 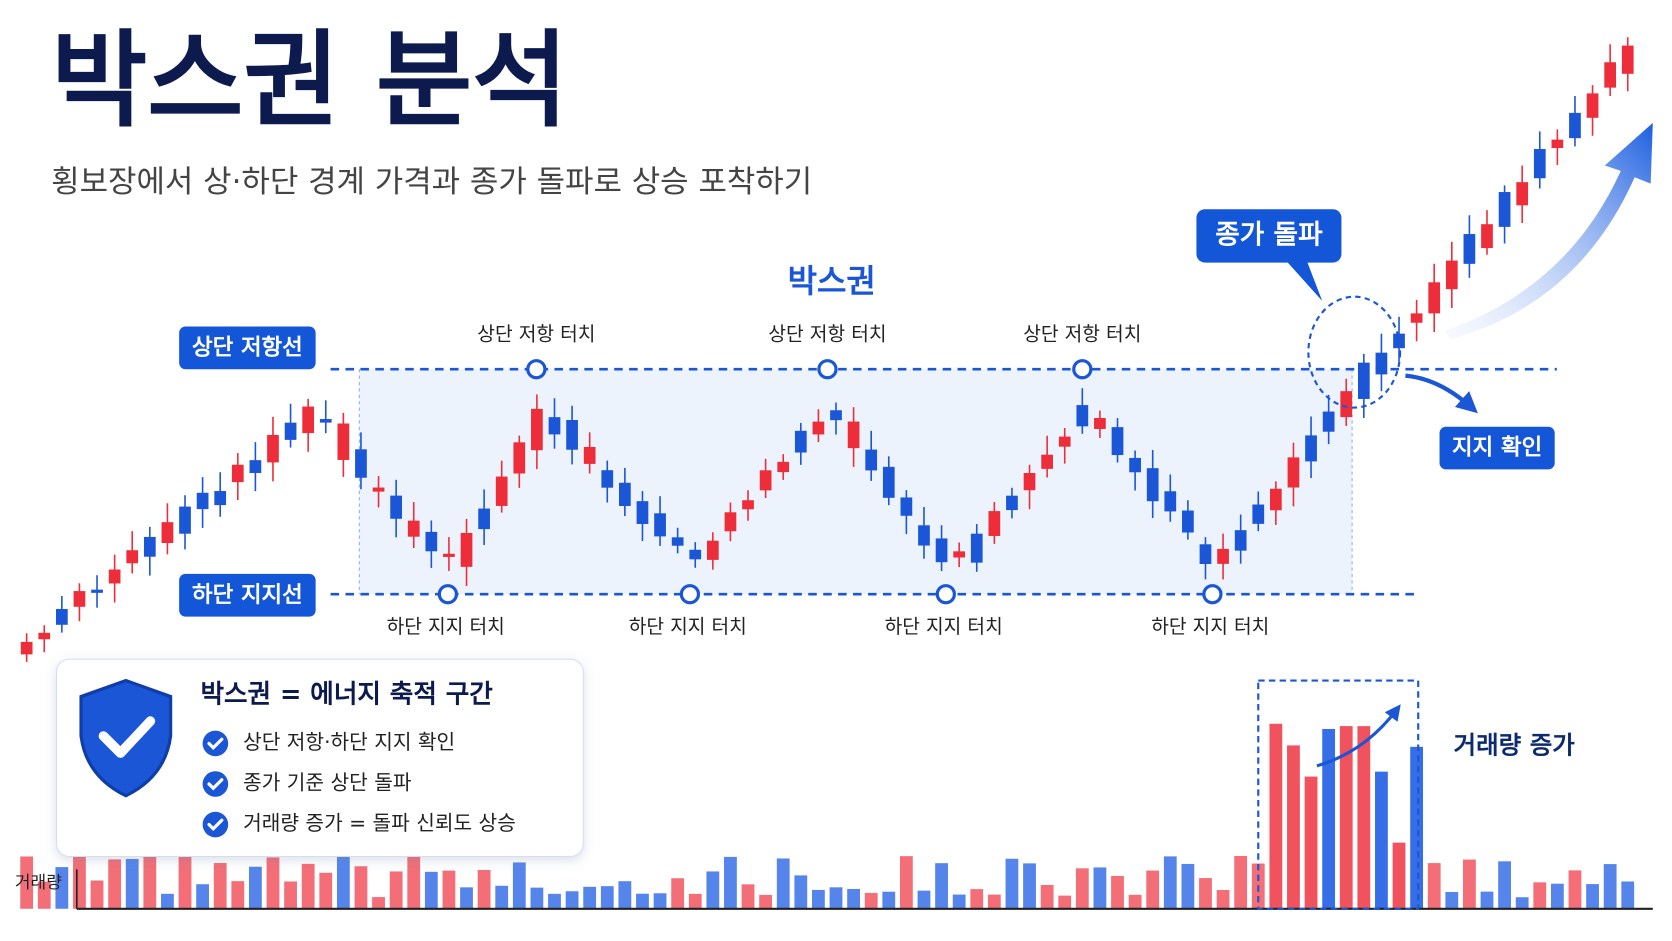 I want to click on badge, so click(x=1269, y=236).